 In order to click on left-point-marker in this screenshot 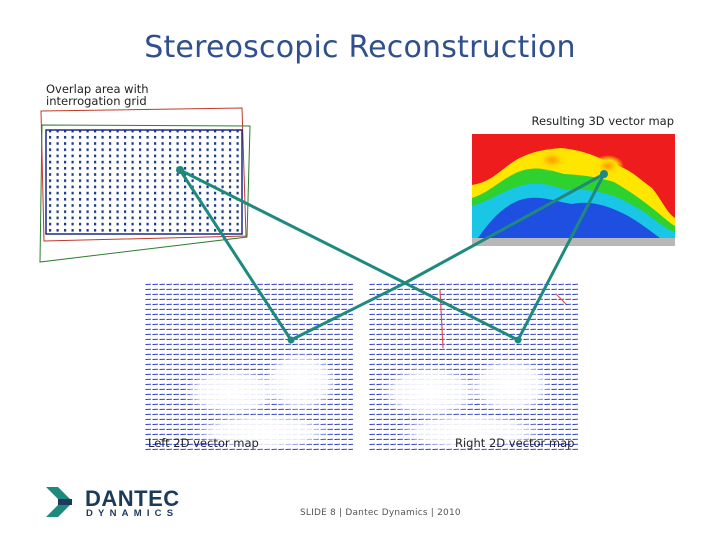, I will do `click(291, 340)`.